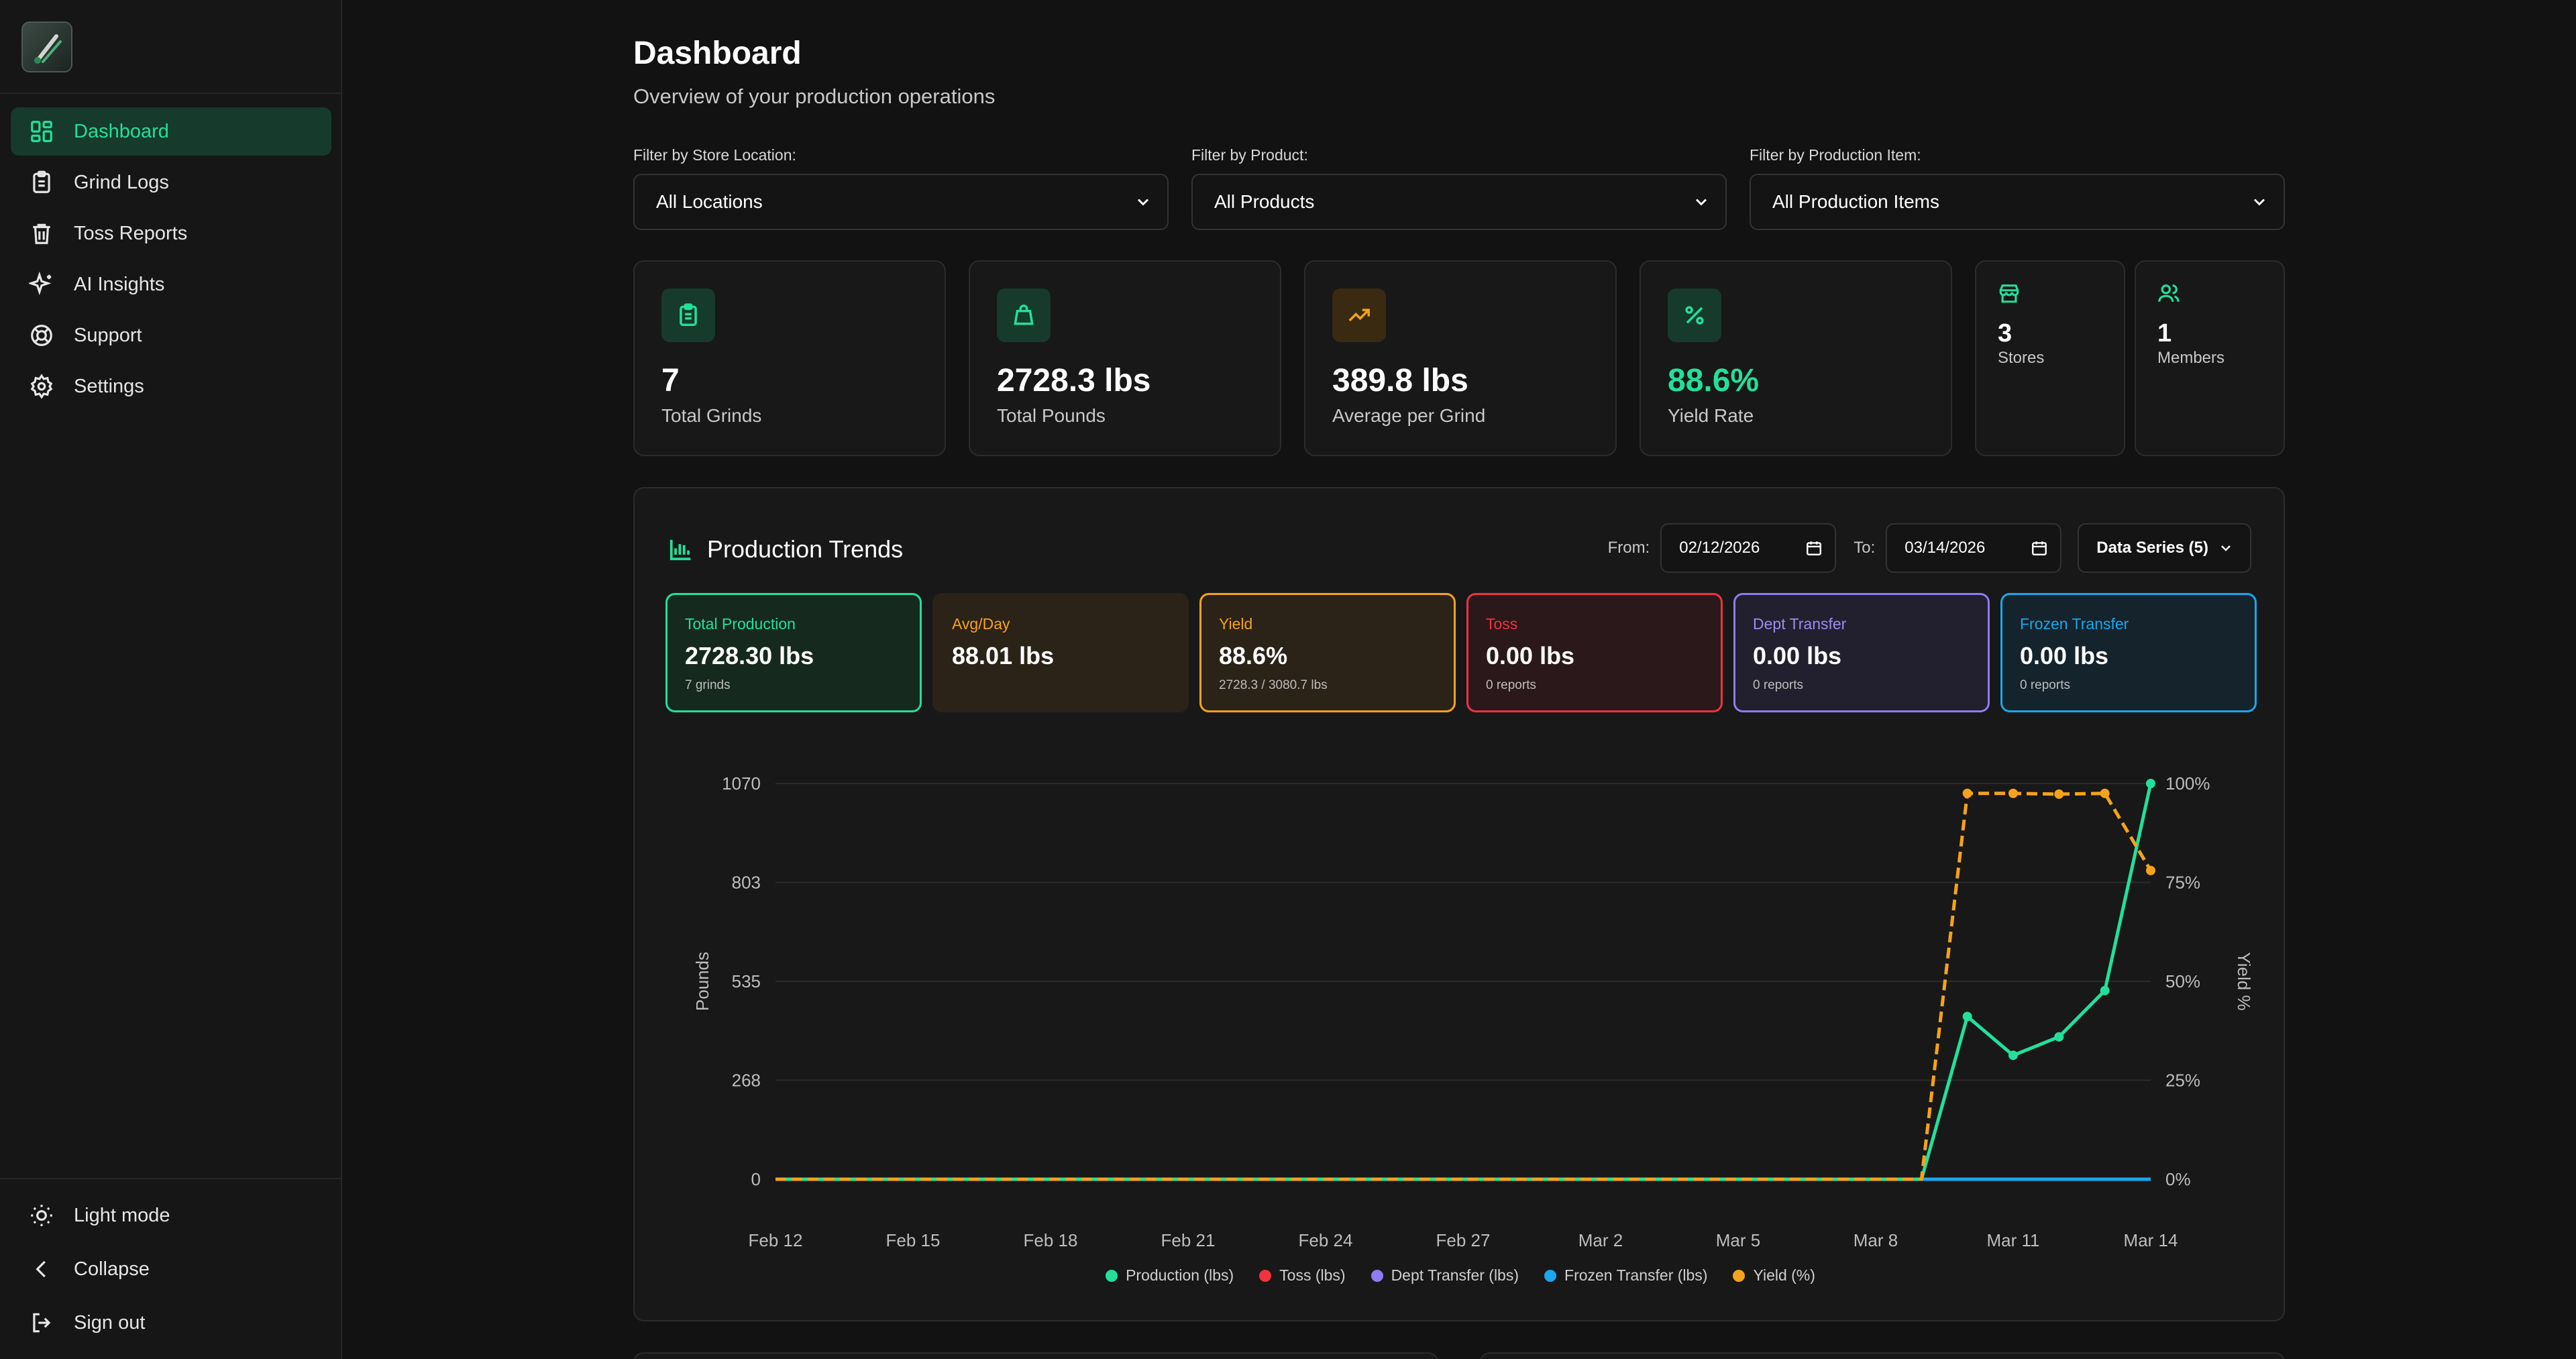  Describe the element at coordinates (901, 202) in the screenshot. I see `store-location-select: All Locations` at that location.